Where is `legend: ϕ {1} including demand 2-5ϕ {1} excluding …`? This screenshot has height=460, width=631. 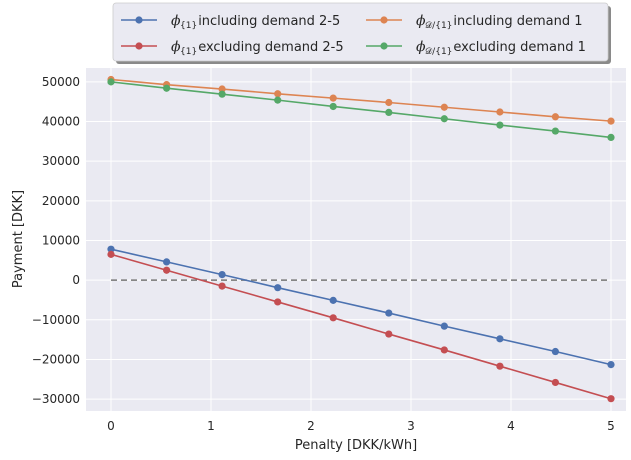 legend: ϕ {1} including demand 2-5ϕ {1} excluding … is located at coordinates (361, 33).